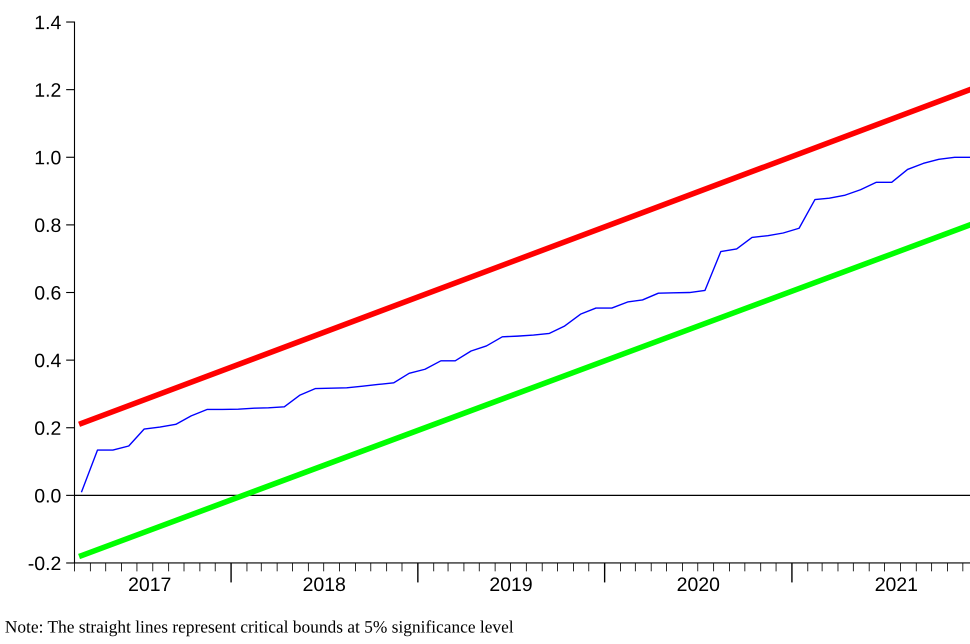 The width and height of the screenshot is (970, 644). I want to click on y-tick-label: 1.4, so click(48, 23).